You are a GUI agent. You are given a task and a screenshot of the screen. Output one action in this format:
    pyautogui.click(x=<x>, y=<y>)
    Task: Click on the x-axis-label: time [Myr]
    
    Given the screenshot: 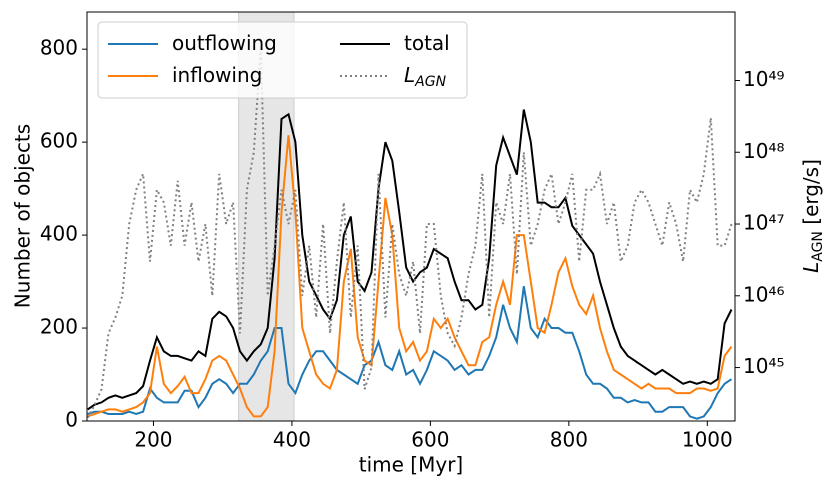 What is the action you would take?
    pyautogui.click(x=411, y=465)
    